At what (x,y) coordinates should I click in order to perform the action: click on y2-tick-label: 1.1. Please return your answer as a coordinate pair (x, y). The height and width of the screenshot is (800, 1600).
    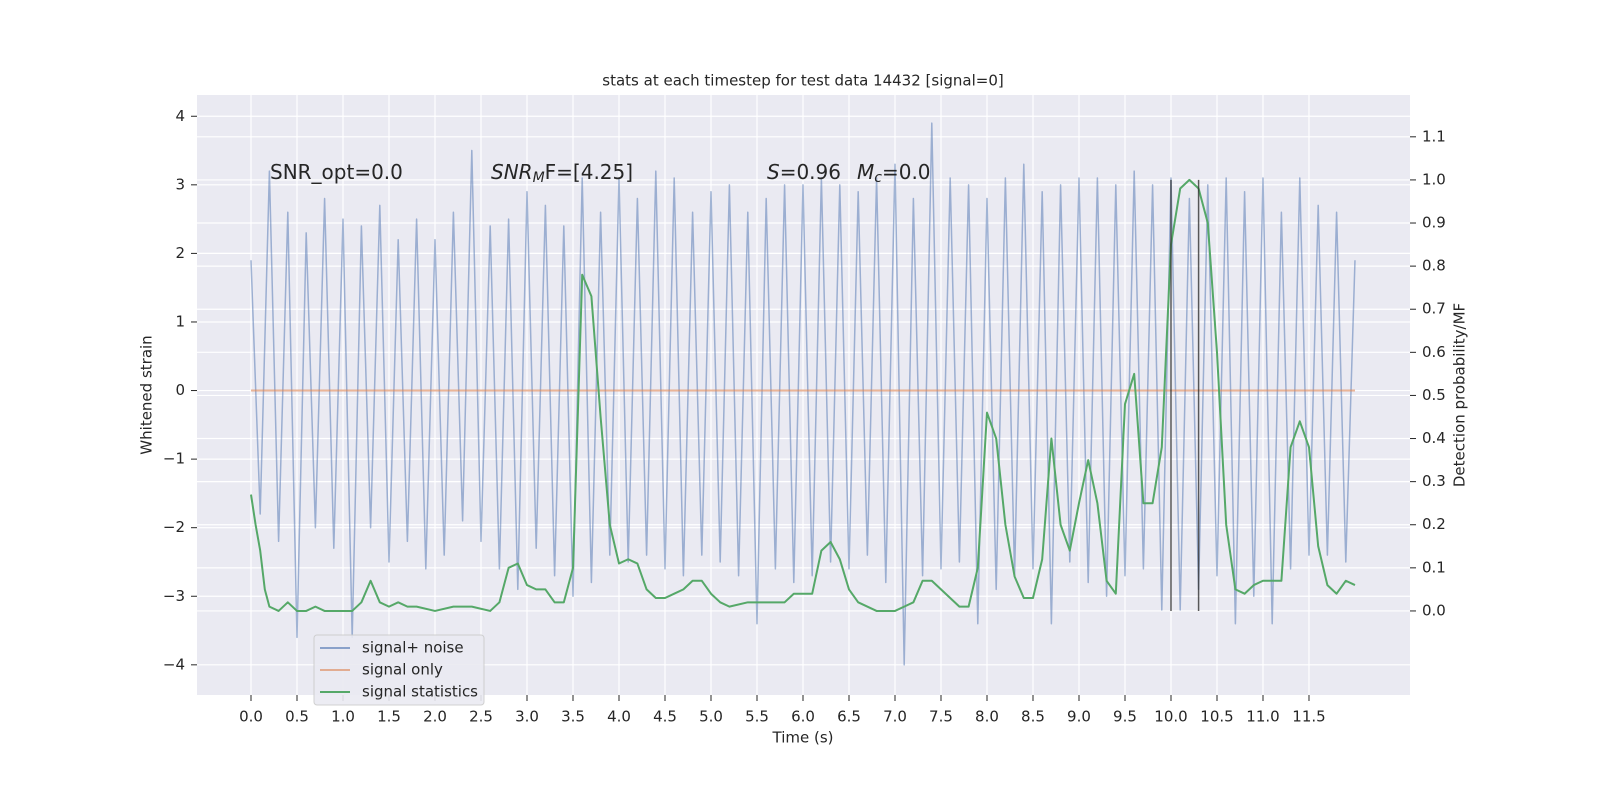
    Looking at the image, I should click on (1434, 136).